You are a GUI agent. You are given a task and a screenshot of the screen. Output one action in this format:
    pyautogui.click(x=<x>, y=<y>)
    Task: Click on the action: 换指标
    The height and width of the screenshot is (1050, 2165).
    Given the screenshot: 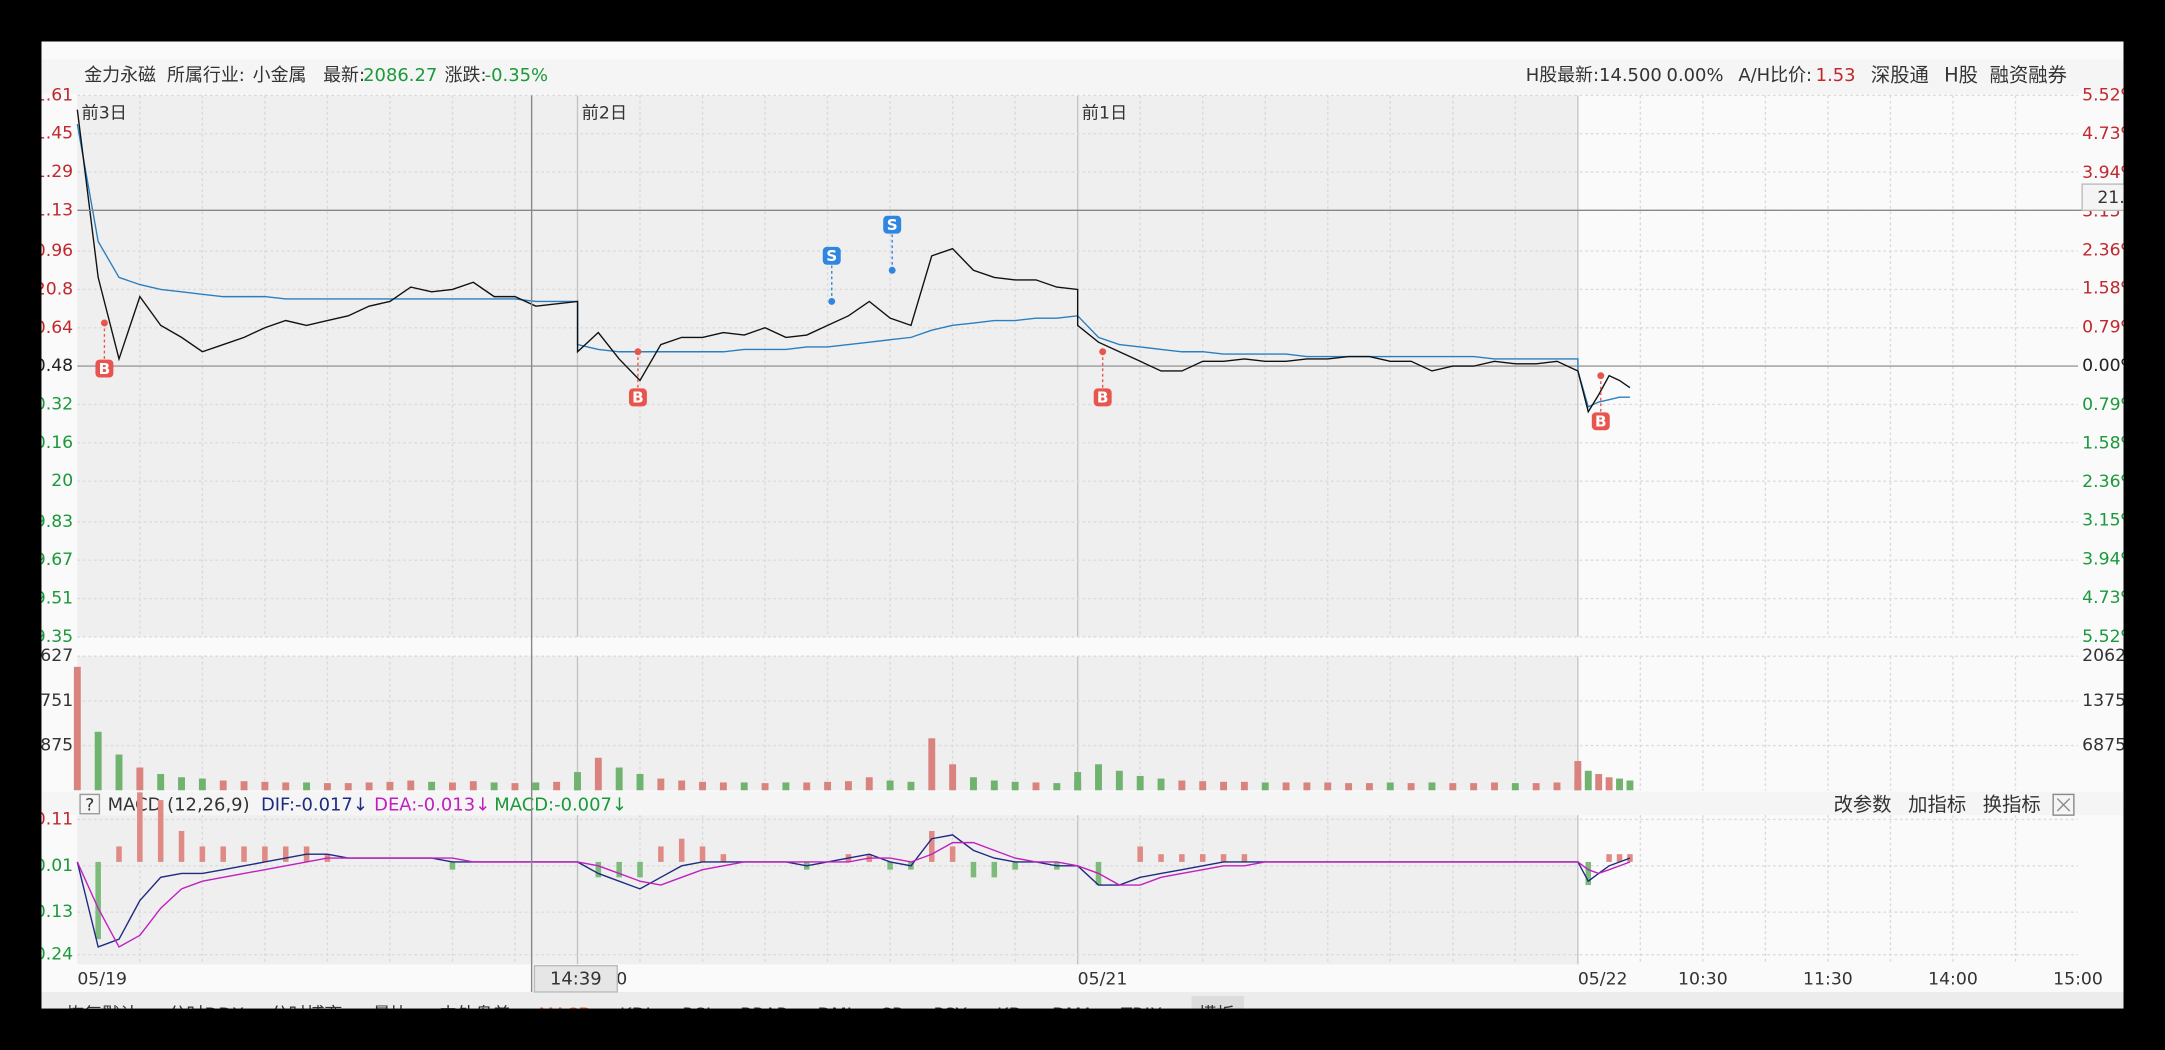 What is the action you would take?
    pyautogui.click(x=2012, y=804)
    